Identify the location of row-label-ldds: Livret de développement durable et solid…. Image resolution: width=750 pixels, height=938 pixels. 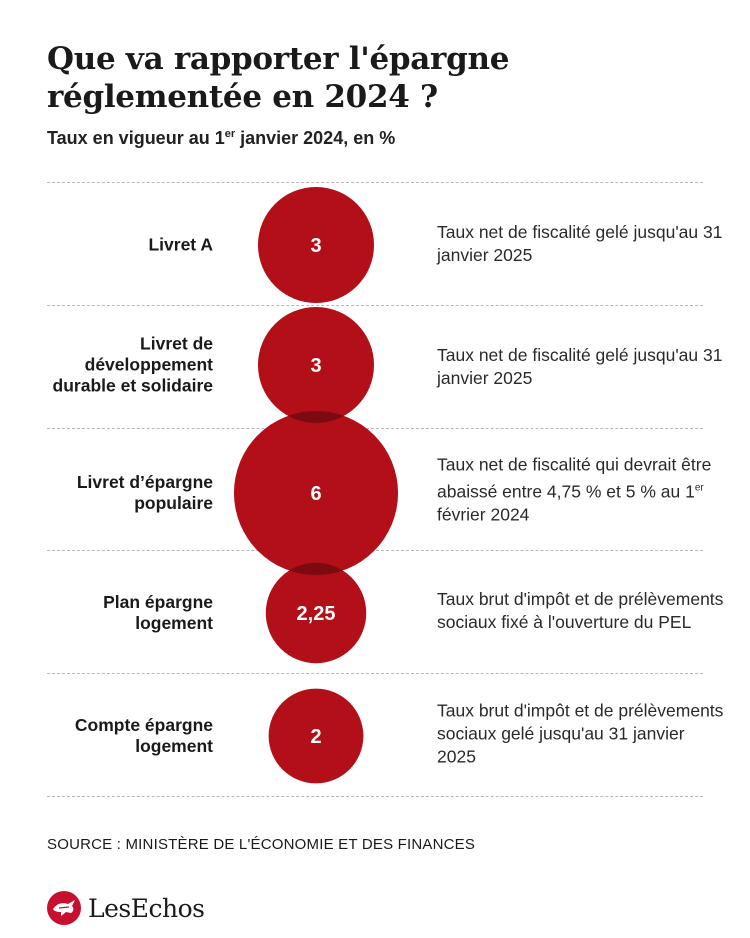
(132, 364).